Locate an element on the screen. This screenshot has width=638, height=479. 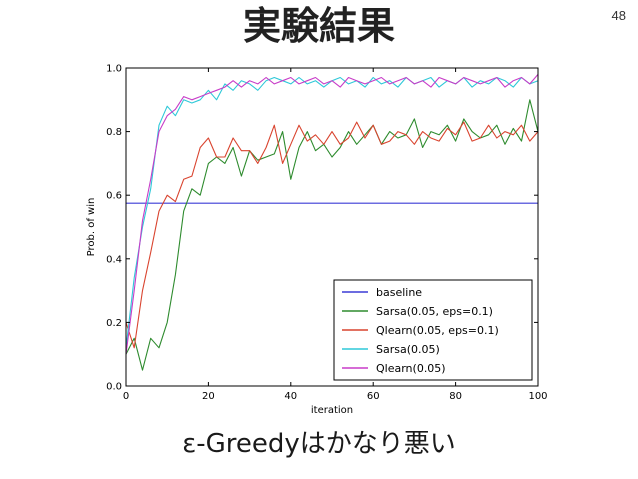
y-tick-label: 0.6 is located at coordinates (114, 196).